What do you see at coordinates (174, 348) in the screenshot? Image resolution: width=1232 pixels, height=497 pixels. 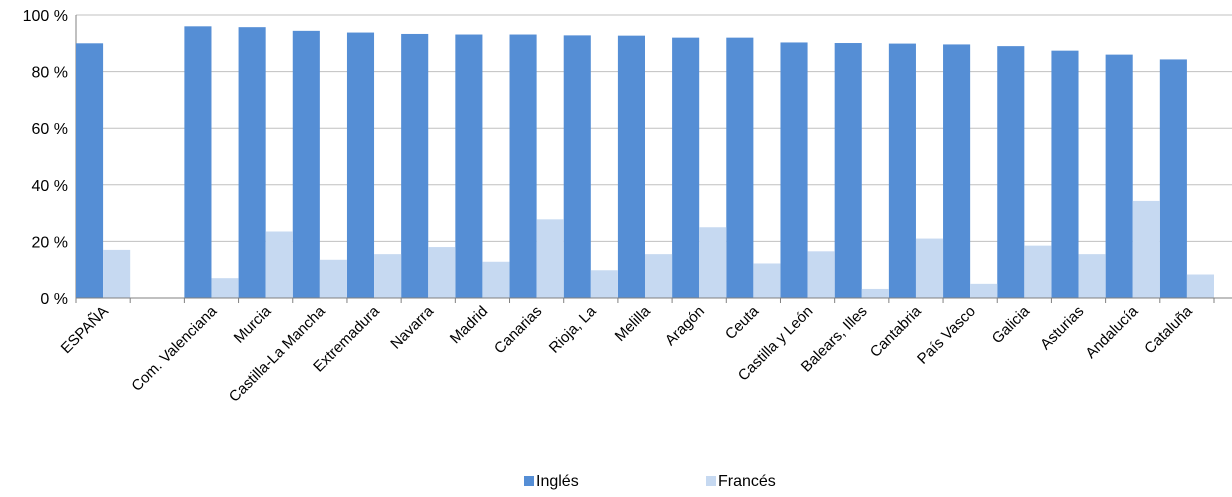 I see `x-category-label: Com. Valenciana` at bounding box center [174, 348].